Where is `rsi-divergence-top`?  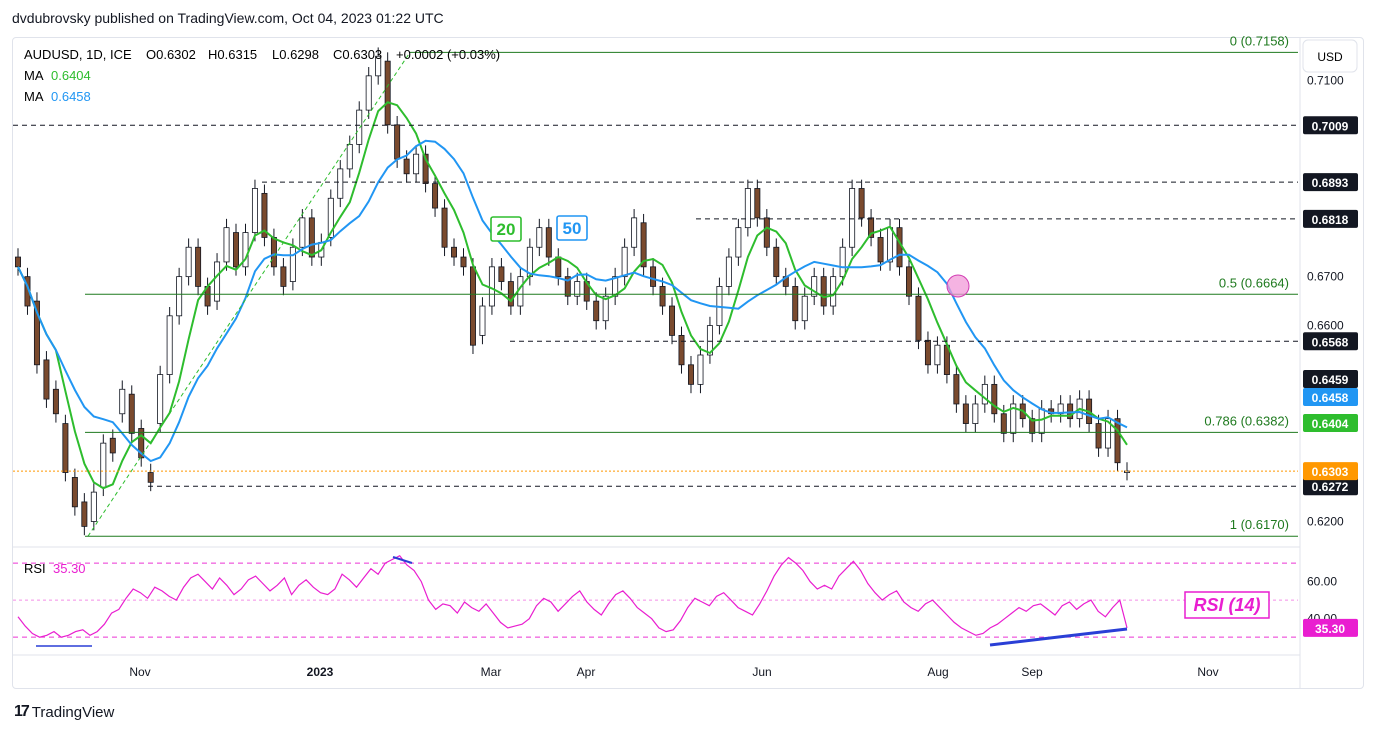
rsi-divergence-top is located at coordinates (402, 560).